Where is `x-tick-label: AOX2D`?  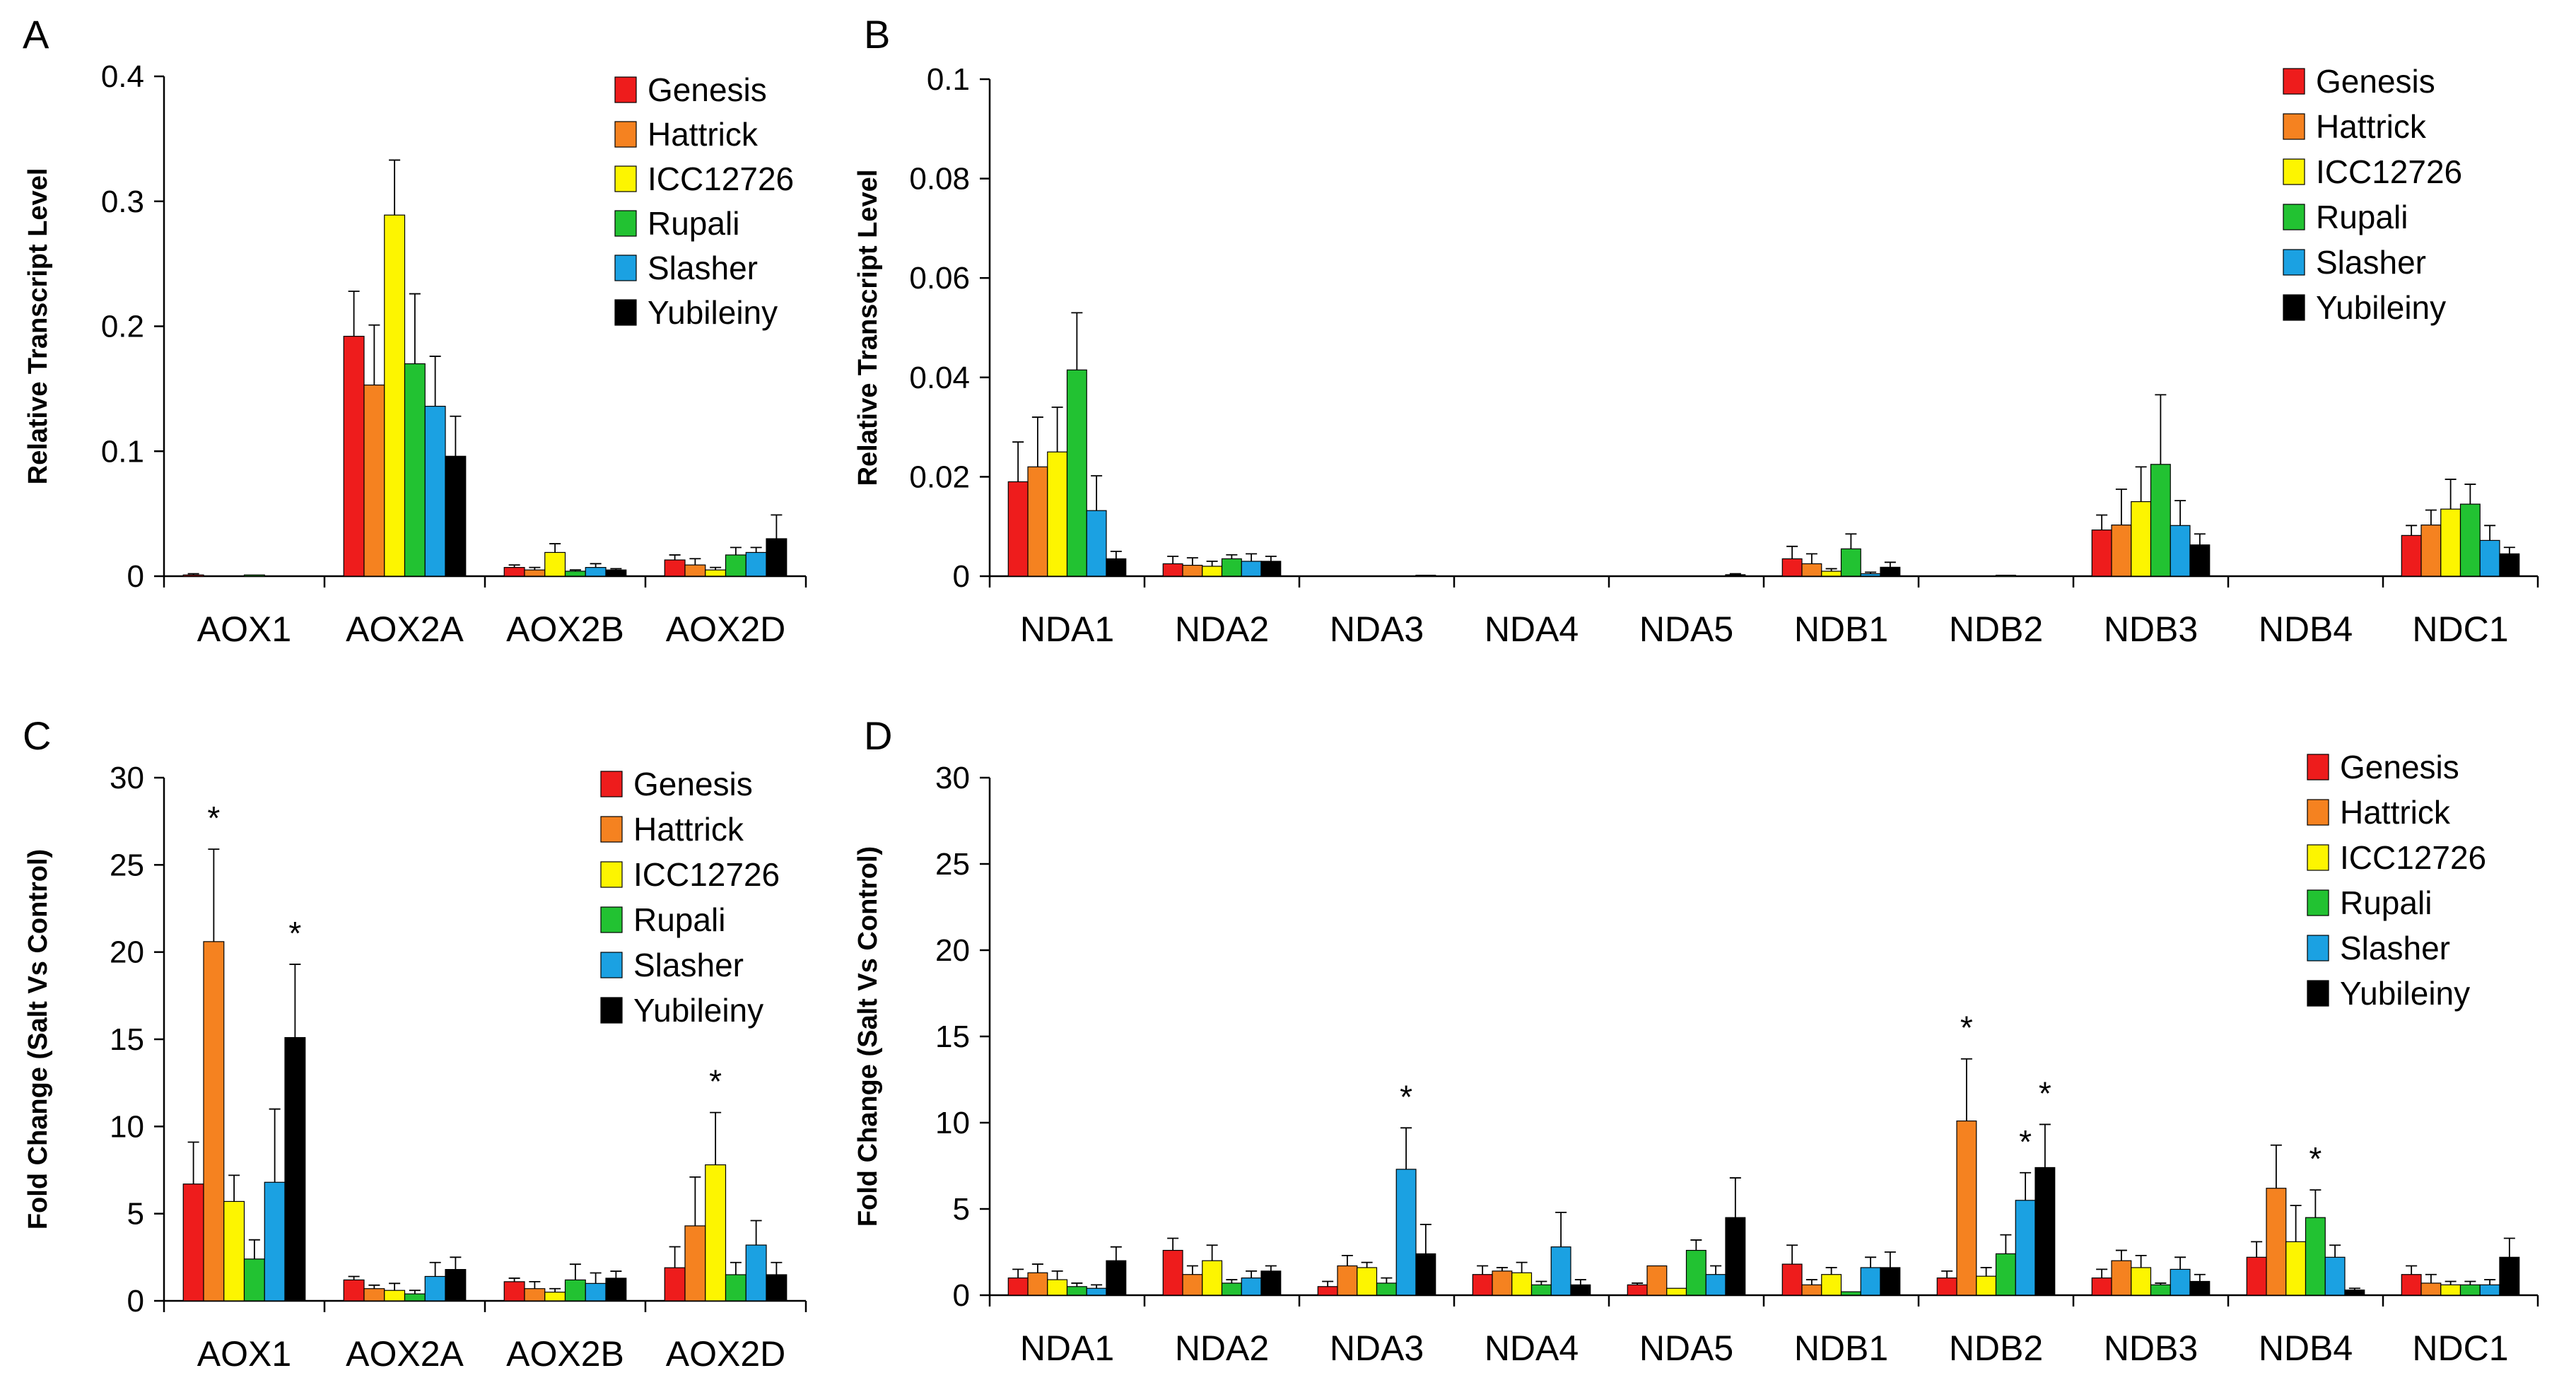 x-tick-label: AOX2D is located at coordinates (726, 1354).